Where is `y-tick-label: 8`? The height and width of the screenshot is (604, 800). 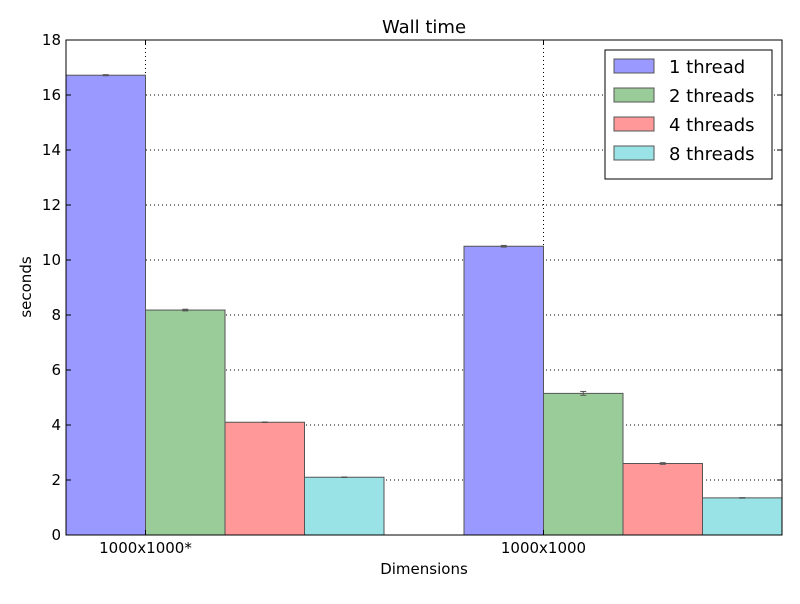
y-tick-label: 8 is located at coordinates (56, 315).